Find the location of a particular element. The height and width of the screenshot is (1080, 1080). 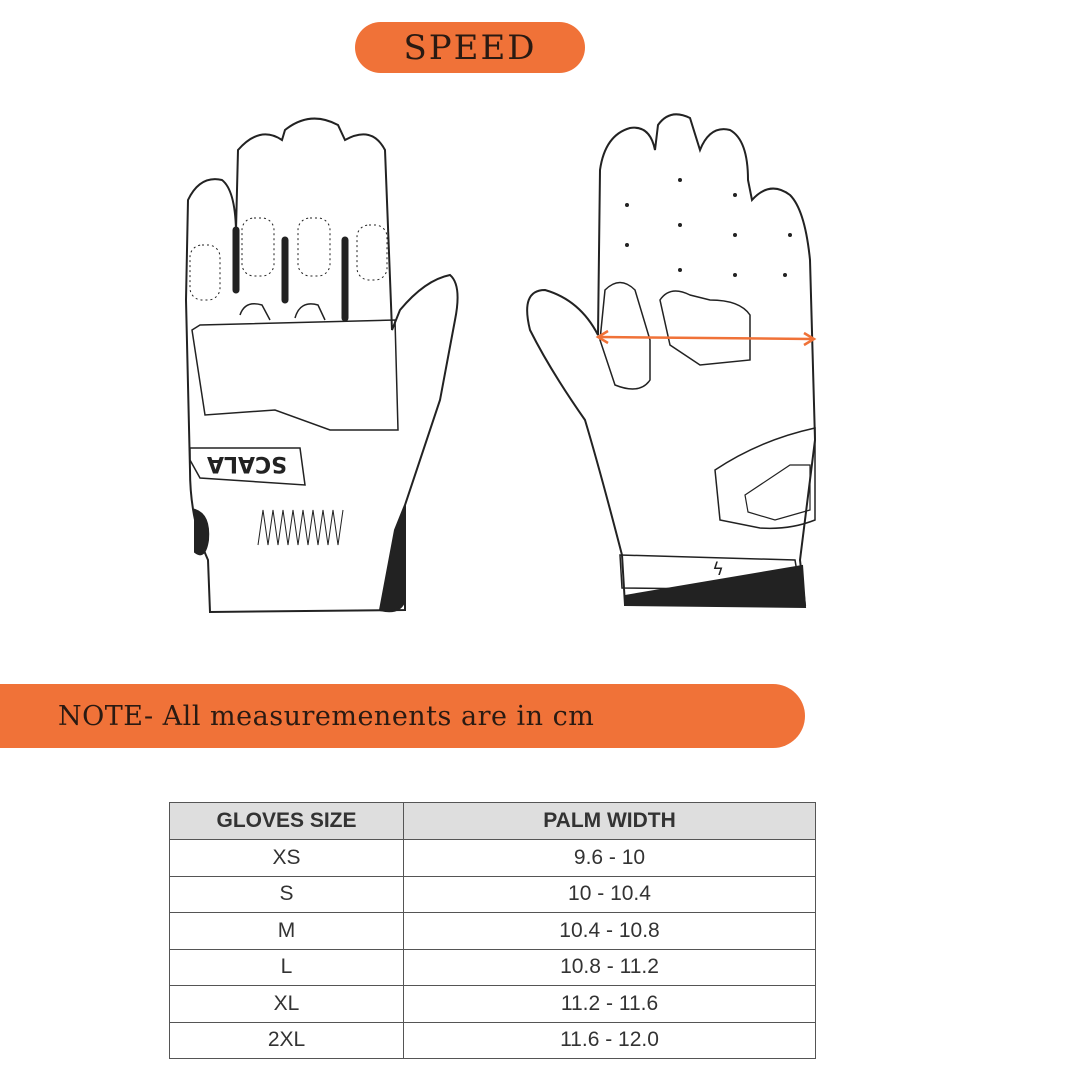

table-header-row: GLOVES SIZE PALM WIDTH is located at coordinates (492, 821).